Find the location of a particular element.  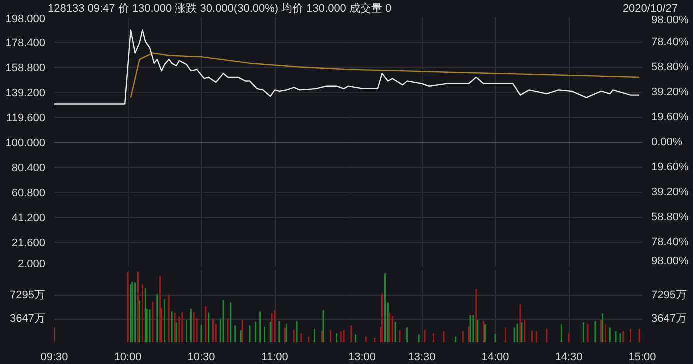

x-tick-label: 10:30 is located at coordinates (202, 358).